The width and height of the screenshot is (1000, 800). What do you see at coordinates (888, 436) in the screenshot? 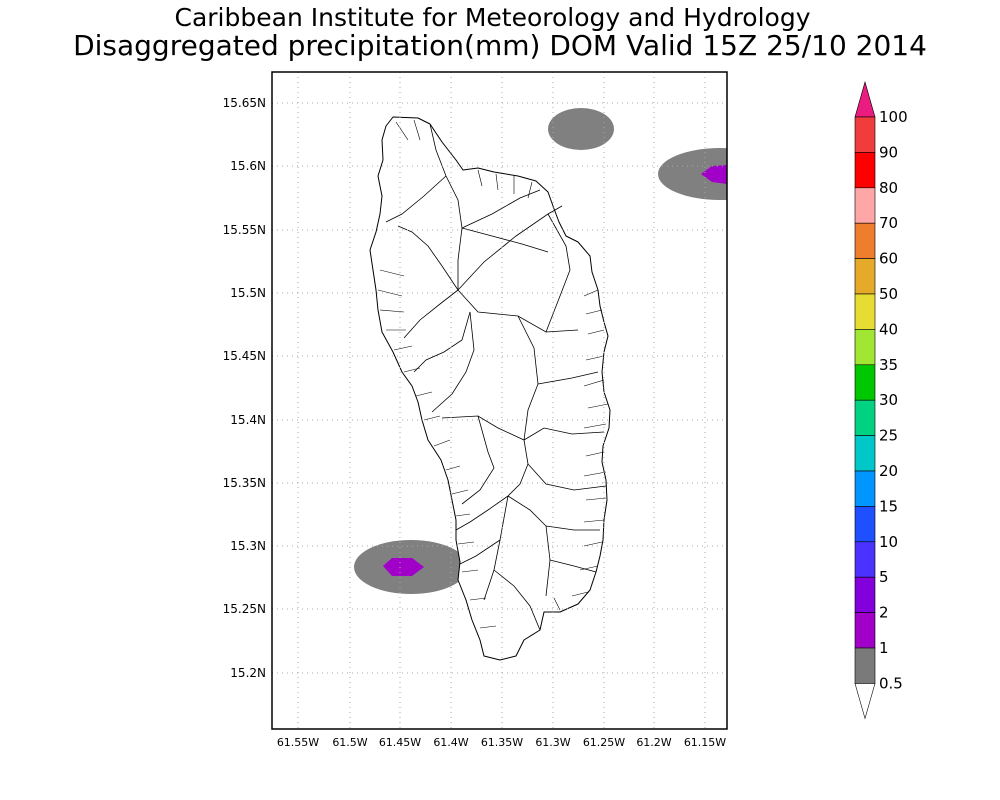
I see `legend-label: 25` at bounding box center [888, 436].